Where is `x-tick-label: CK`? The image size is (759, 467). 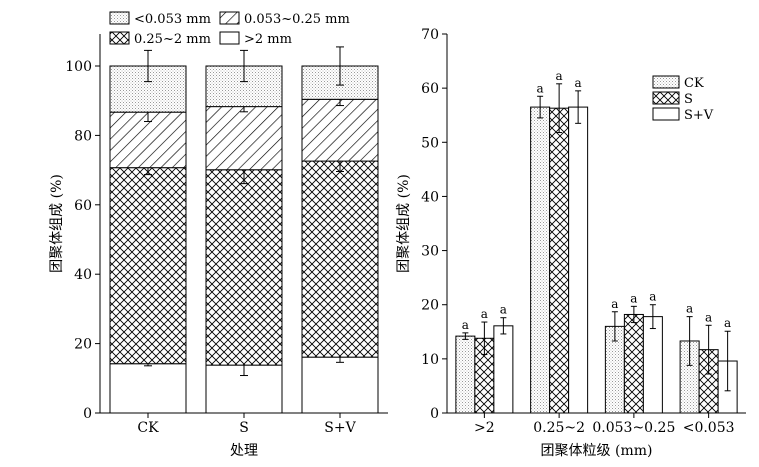 x-tick-label: CK is located at coordinates (148, 428).